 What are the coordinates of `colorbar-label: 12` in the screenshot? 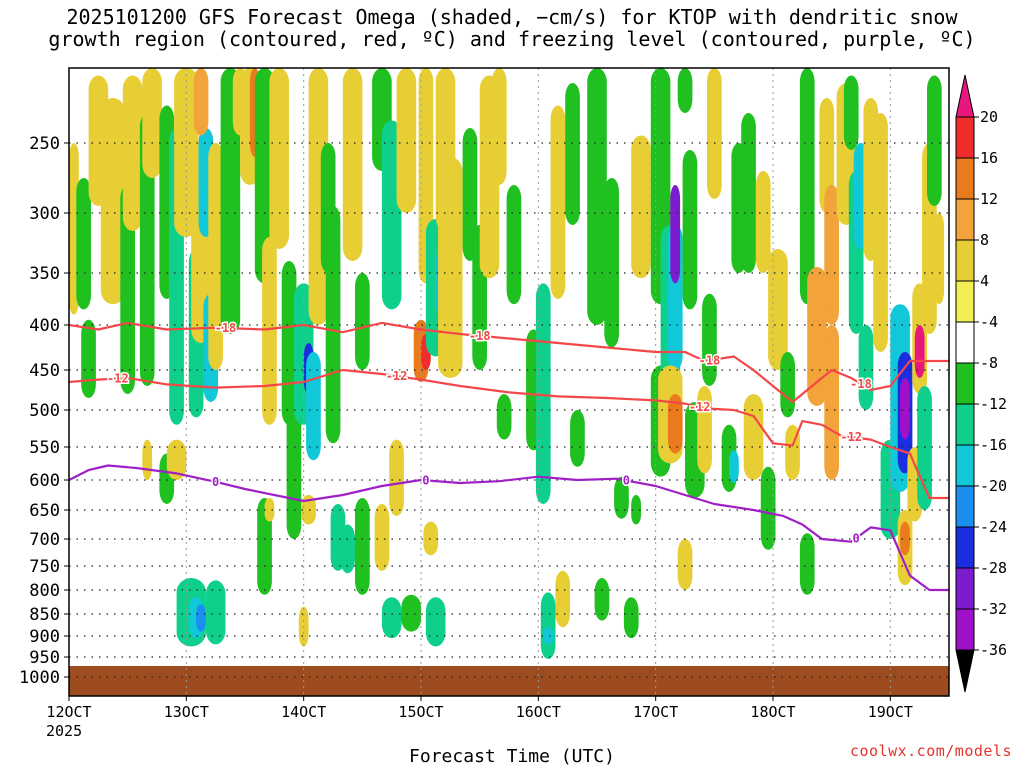 It's located at (989, 199).